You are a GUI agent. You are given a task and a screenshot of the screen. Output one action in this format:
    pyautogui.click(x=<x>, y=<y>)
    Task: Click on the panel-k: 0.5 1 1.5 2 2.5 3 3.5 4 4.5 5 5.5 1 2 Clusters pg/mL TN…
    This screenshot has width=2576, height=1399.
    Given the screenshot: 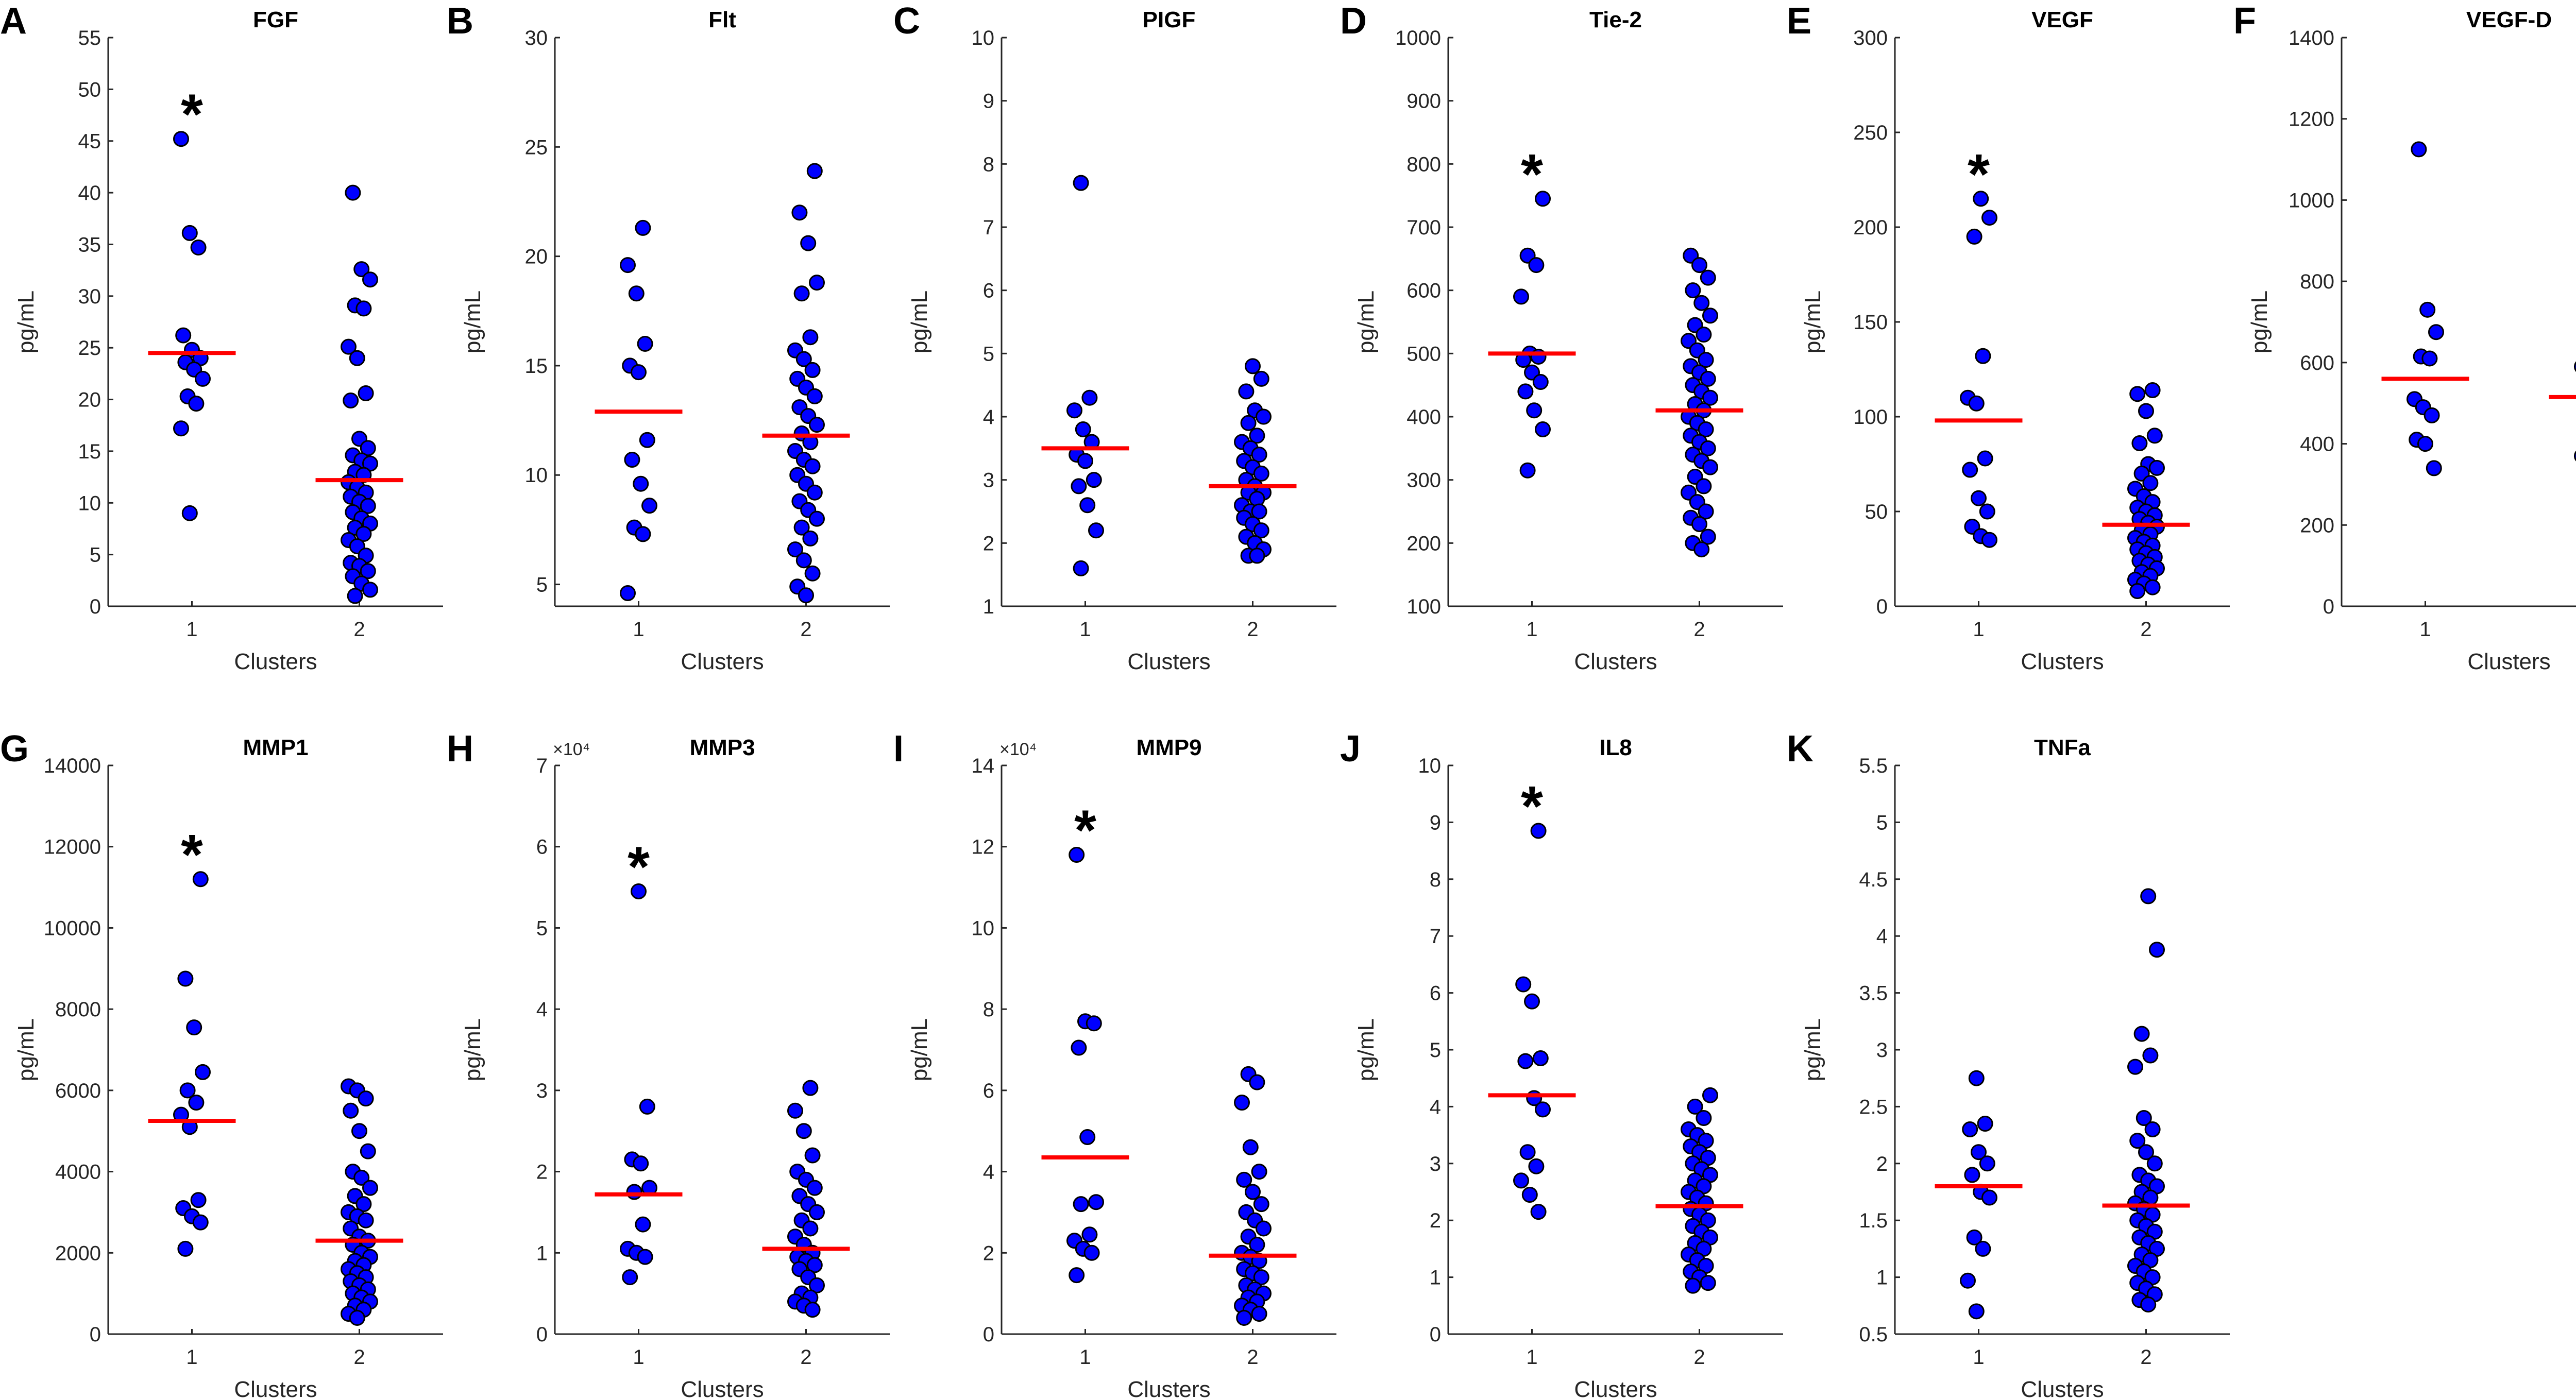 What is the action you would take?
    pyautogui.click(x=2008, y=1063)
    